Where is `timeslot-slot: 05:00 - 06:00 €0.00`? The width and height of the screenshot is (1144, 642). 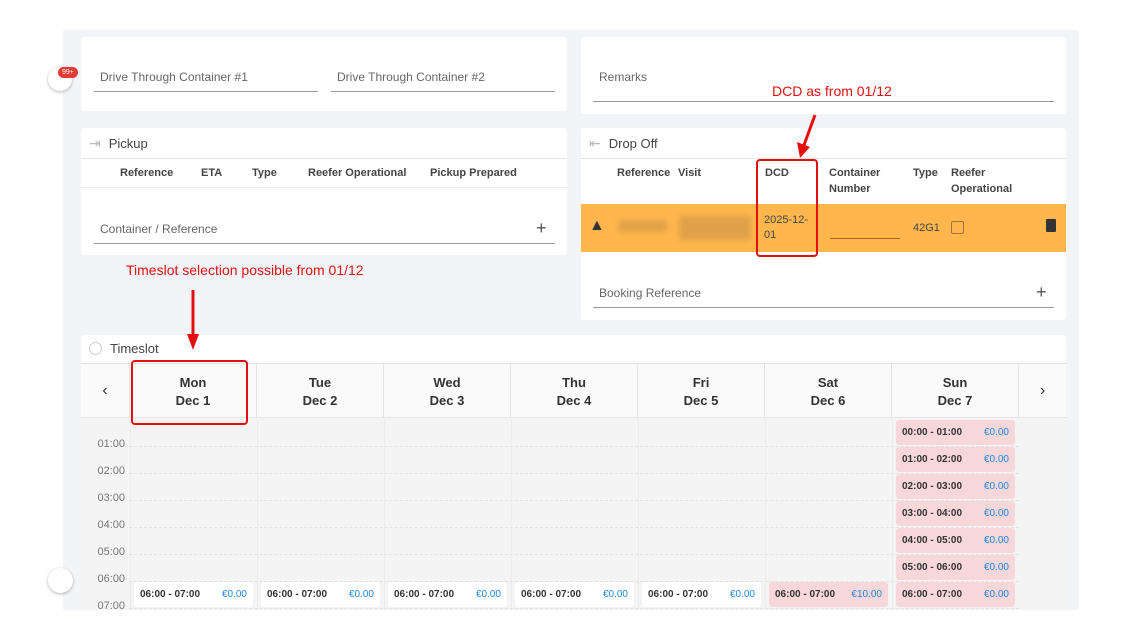 timeslot-slot: 05:00 - 06:00 €0.00 is located at coordinates (955, 567).